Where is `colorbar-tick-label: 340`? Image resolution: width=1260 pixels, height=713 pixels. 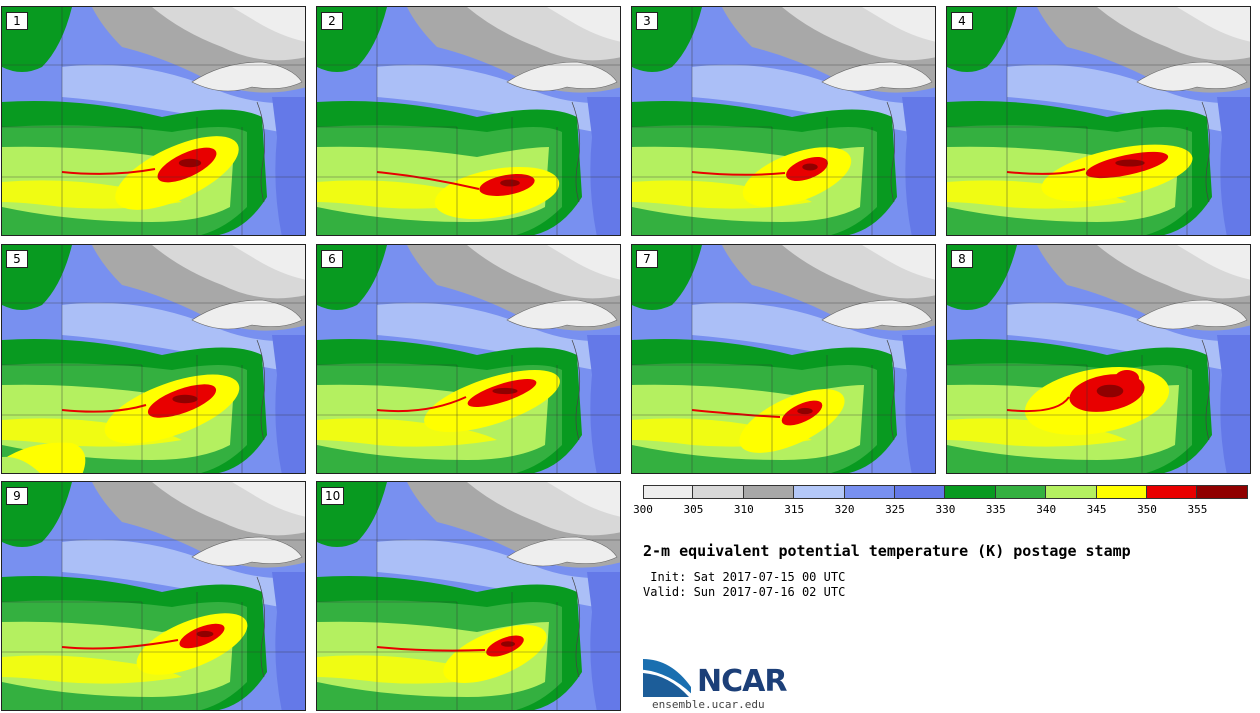
colorbar-tick-label: 340 is located at coordinates (1046, 509).